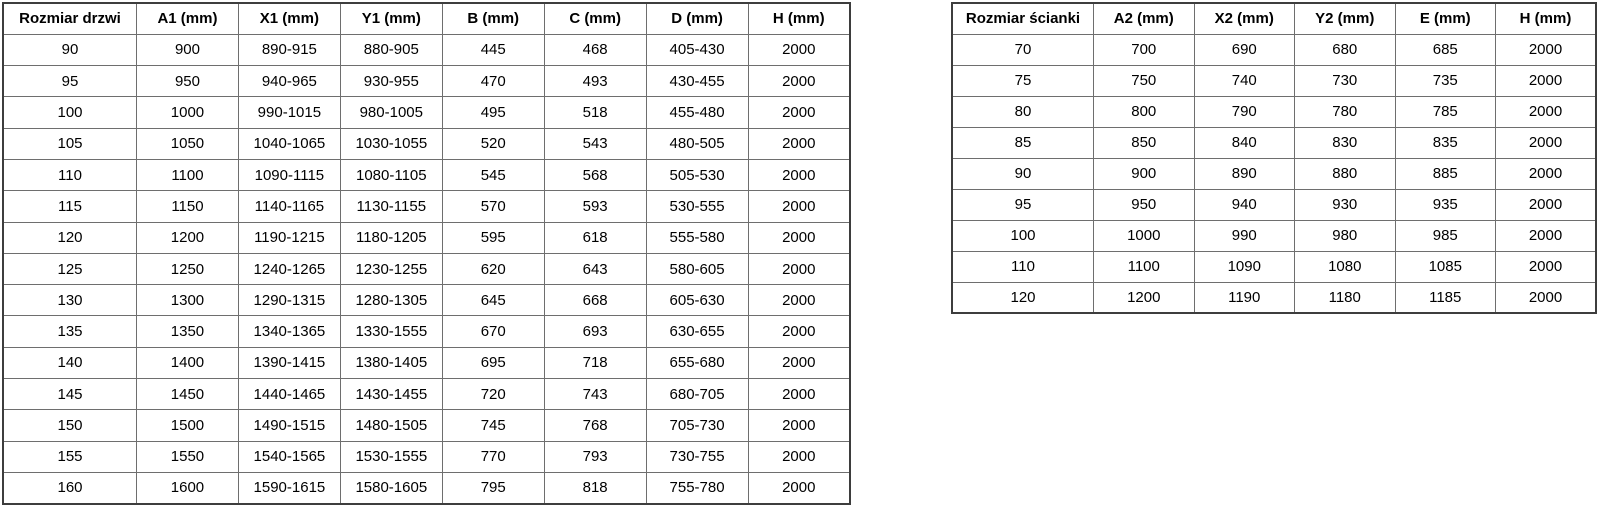  Describe the element at coordinates (1345, 111) in the screenshot. I see `table-cell: 780` at that location.